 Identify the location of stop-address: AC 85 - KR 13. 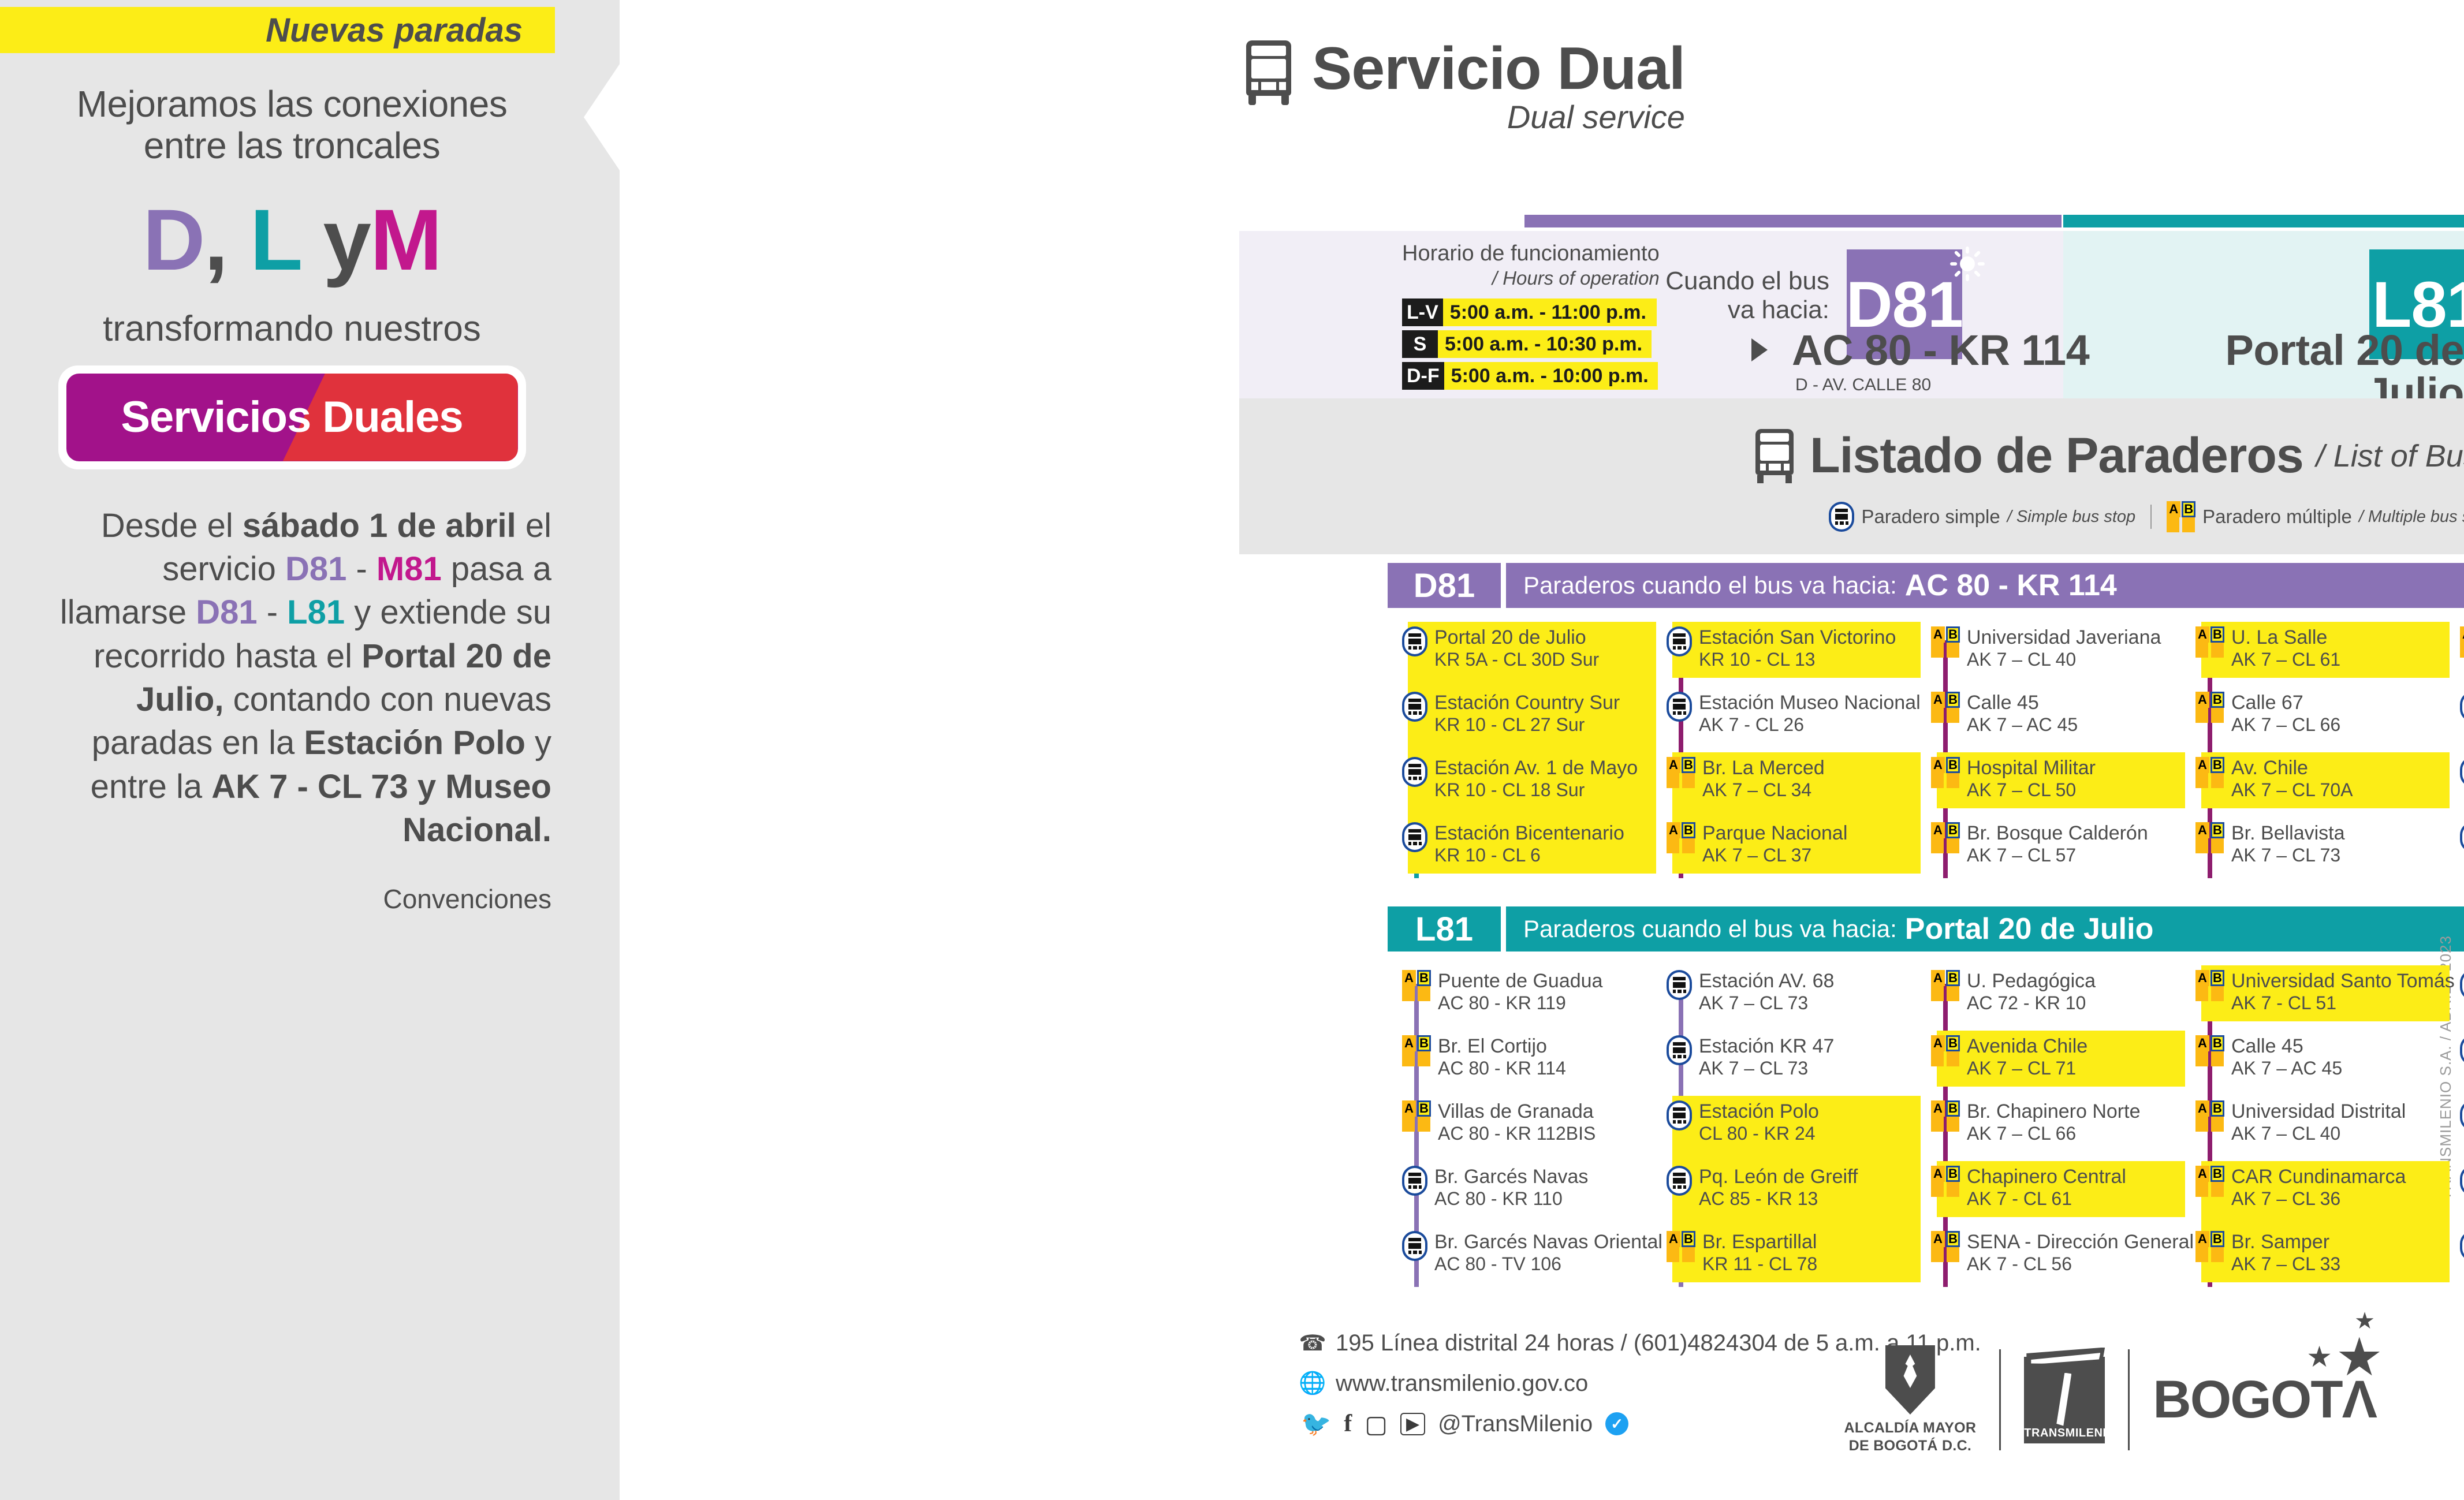
(1758, 1199).